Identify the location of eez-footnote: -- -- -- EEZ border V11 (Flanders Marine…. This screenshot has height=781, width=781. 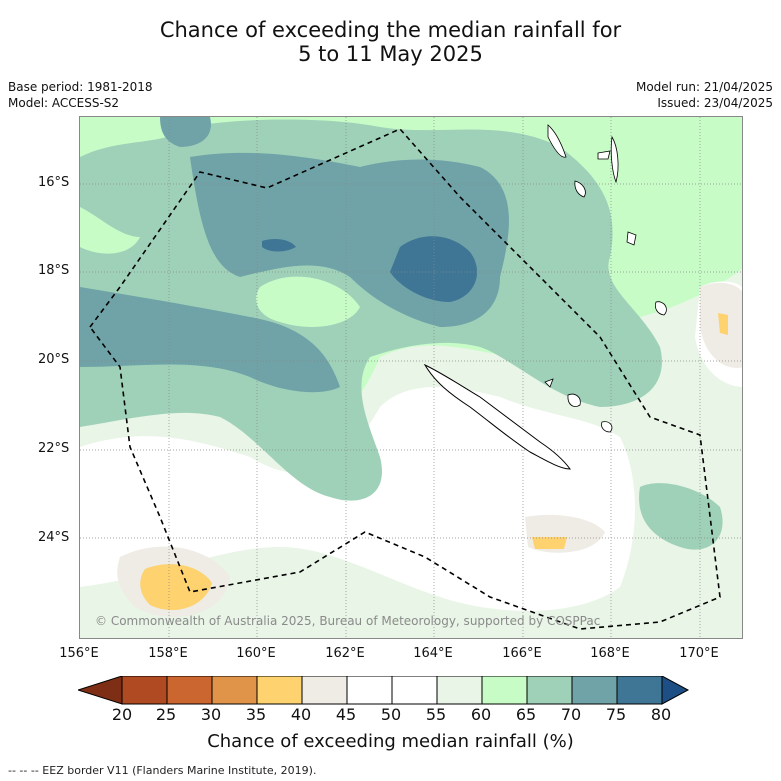
(162, 770).